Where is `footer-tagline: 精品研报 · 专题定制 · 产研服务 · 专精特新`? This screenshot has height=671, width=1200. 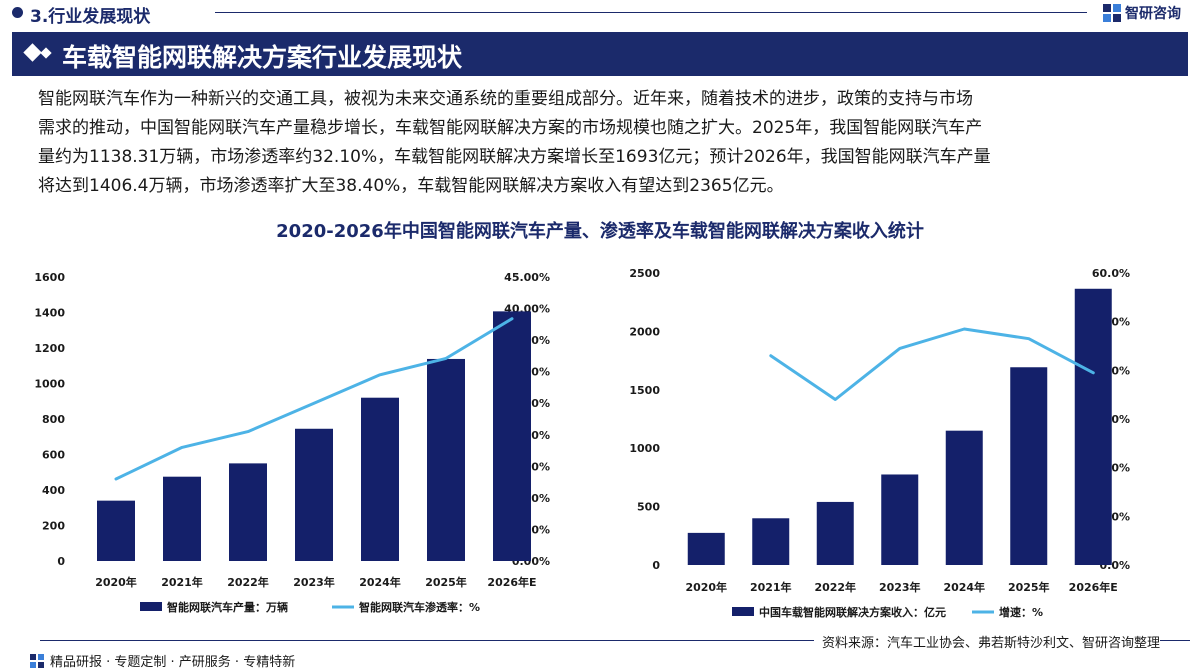 footer-tagline: 精品研报 · 专题定制 · 产研服务 · 专精特新 is located at coordinates (162, 660).